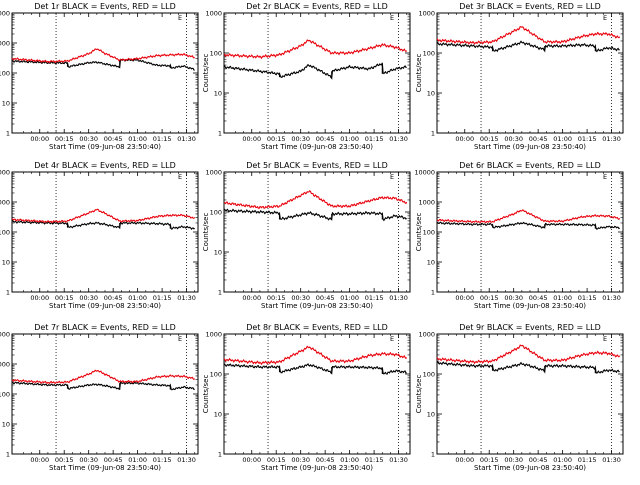  I want to click on panel-title: Det 3r BLACK = Events, RED = LLD, so click(530, 6).